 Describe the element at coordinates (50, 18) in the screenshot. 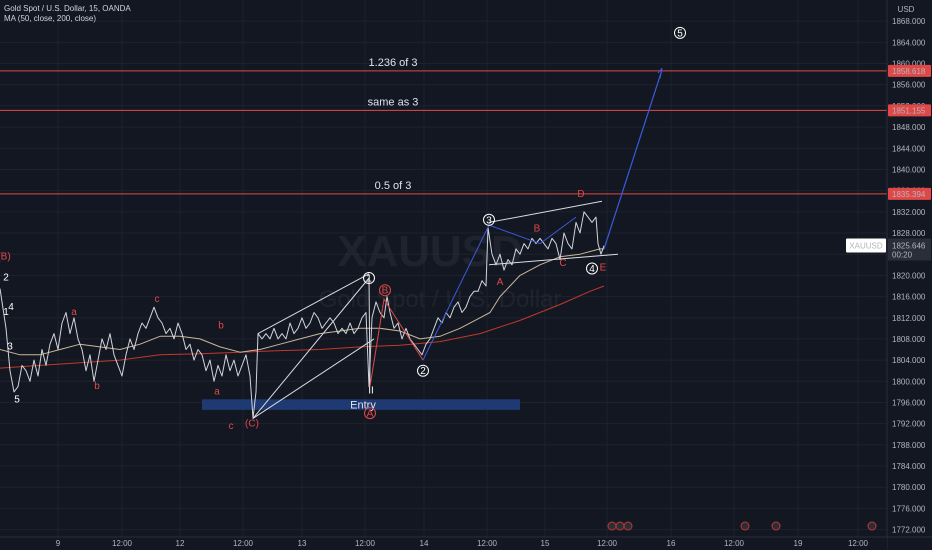

I see `ma-legend: MA (50, close, 200, close)` at that location.